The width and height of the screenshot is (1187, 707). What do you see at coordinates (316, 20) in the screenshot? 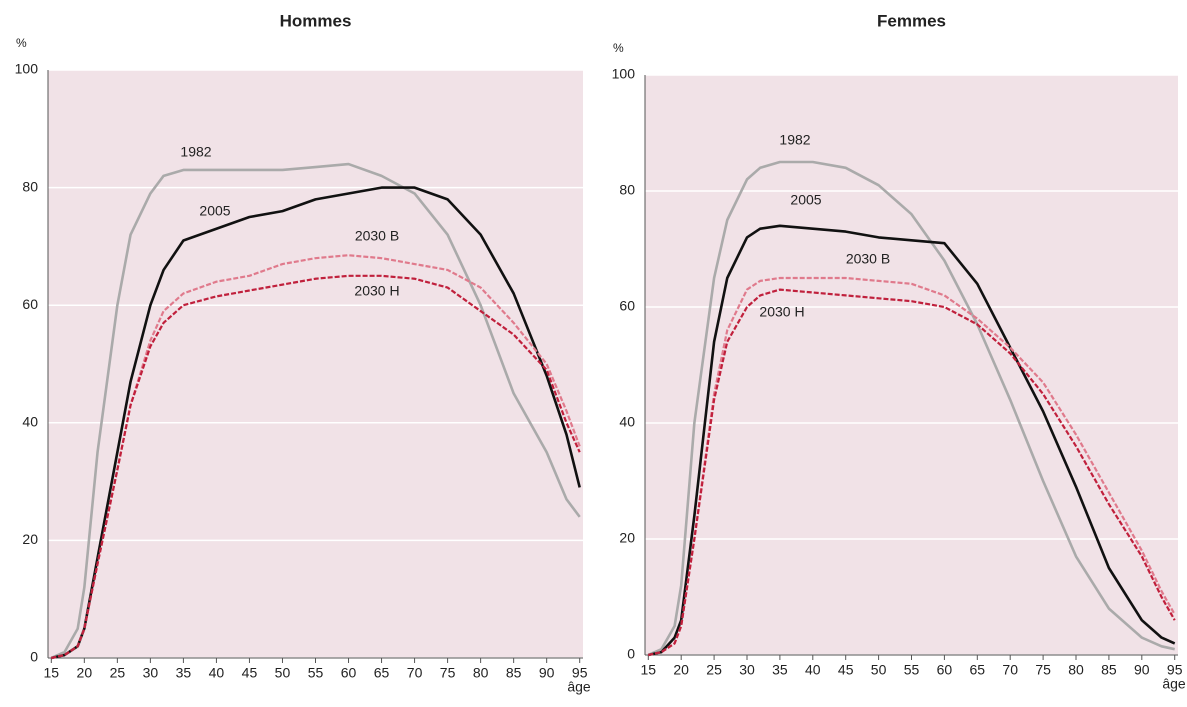
I see `chart-title: Hommes` at bounding box center [316, 20].